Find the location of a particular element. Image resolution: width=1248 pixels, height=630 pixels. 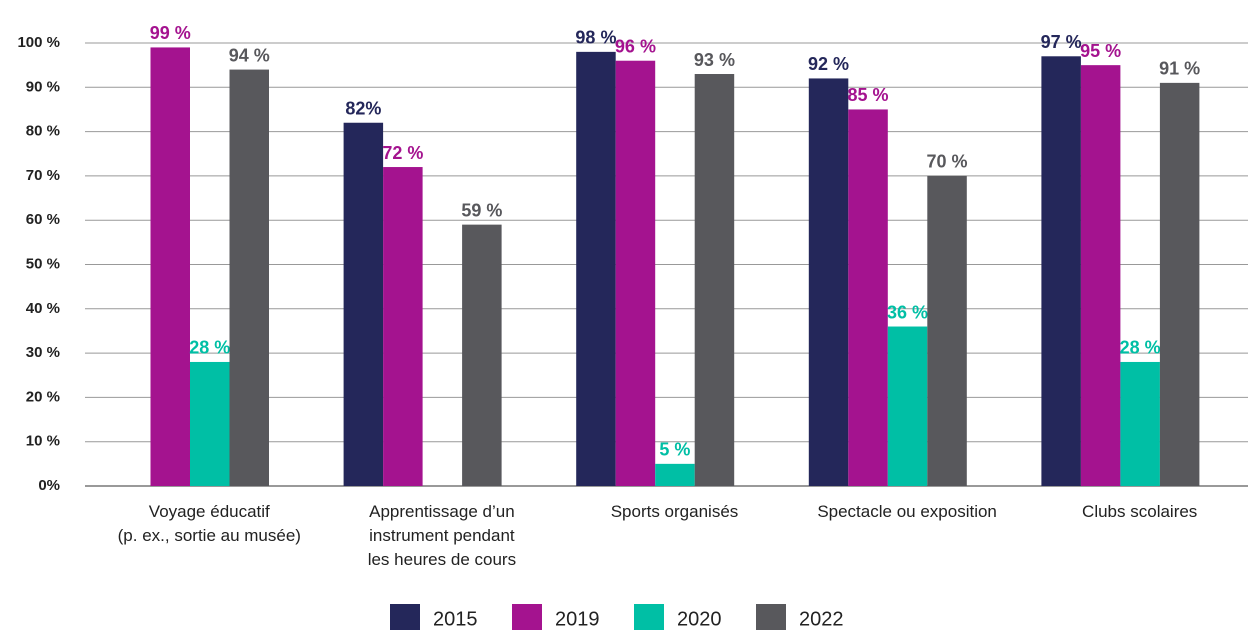

y-tick-label: 40 % is located at coordinates (43, 308).